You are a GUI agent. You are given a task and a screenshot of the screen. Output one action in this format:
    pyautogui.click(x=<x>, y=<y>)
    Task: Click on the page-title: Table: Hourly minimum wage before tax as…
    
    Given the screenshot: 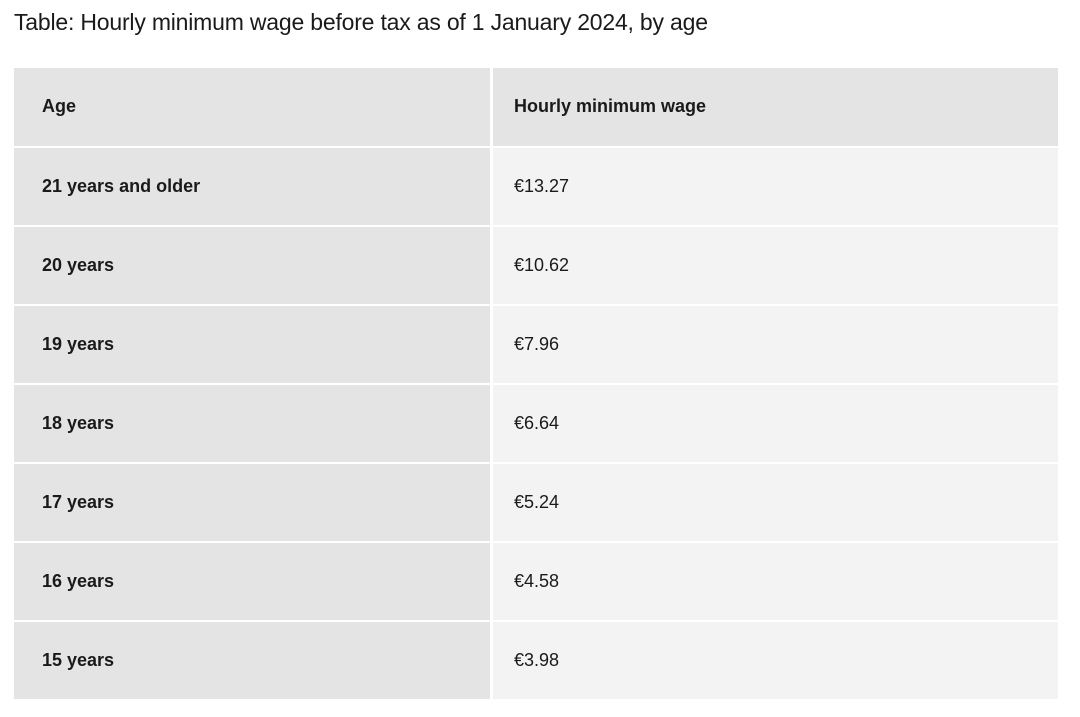 What is the action you would take?
    pyautogui.click(x=361, y=22)
    